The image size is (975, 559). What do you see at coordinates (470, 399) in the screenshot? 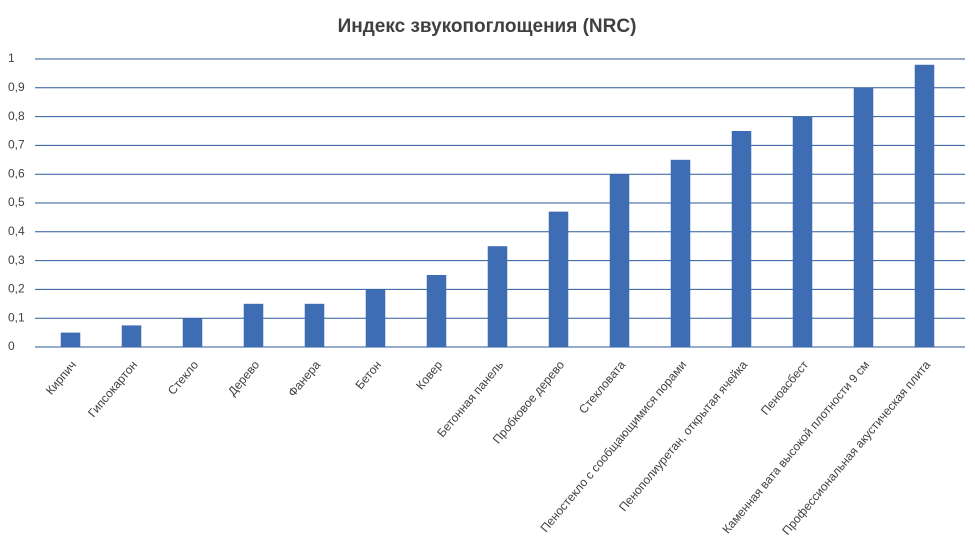
I see `x-tick-label: Бетонная панель` at bounding box center [470, 399].